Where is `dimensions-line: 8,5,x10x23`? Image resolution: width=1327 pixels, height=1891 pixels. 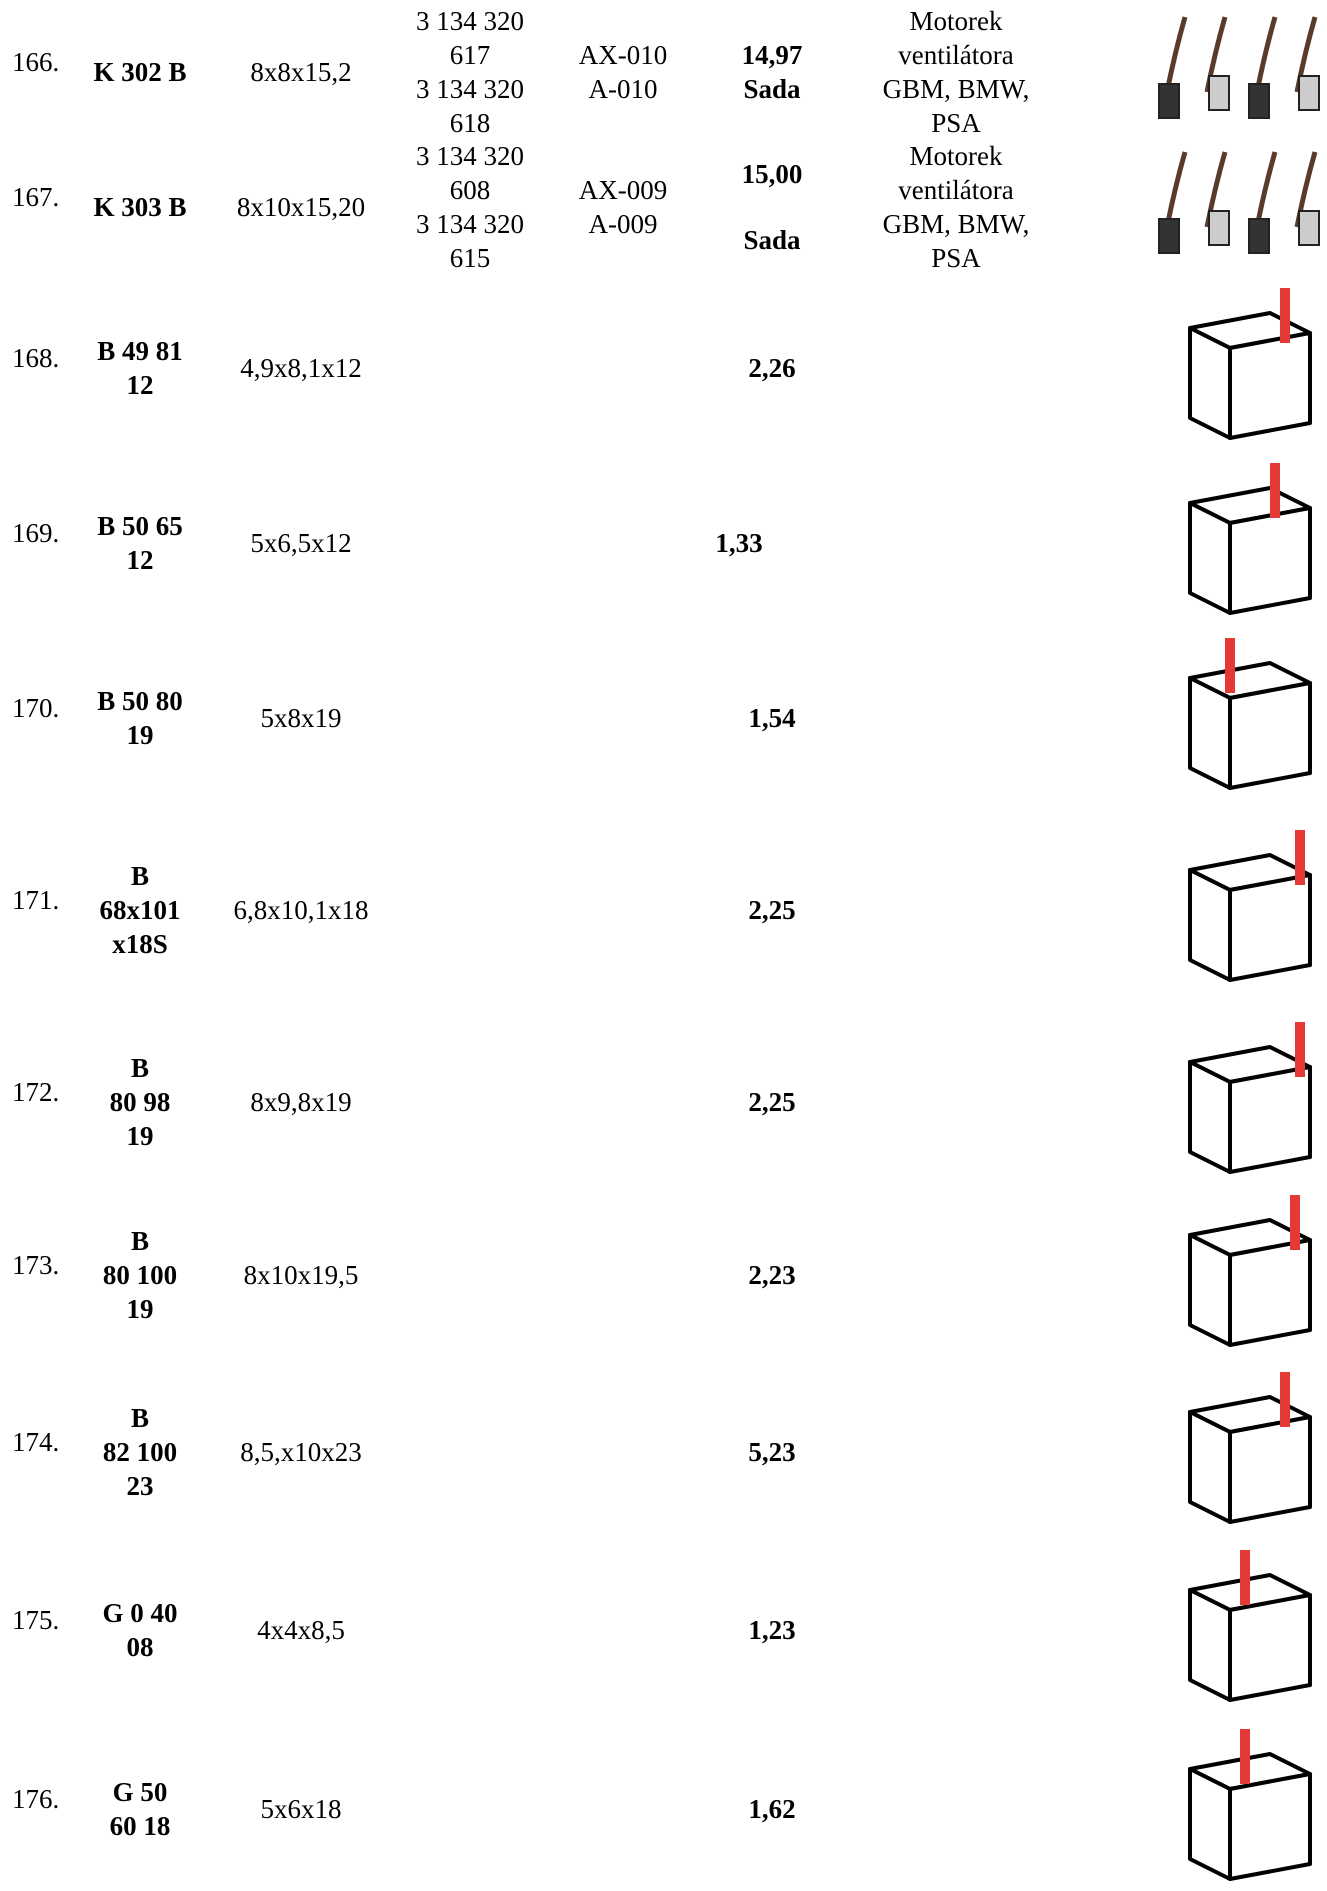 dimensions-line: 8,5,x10x23 is located at coordinates (301, 1452).